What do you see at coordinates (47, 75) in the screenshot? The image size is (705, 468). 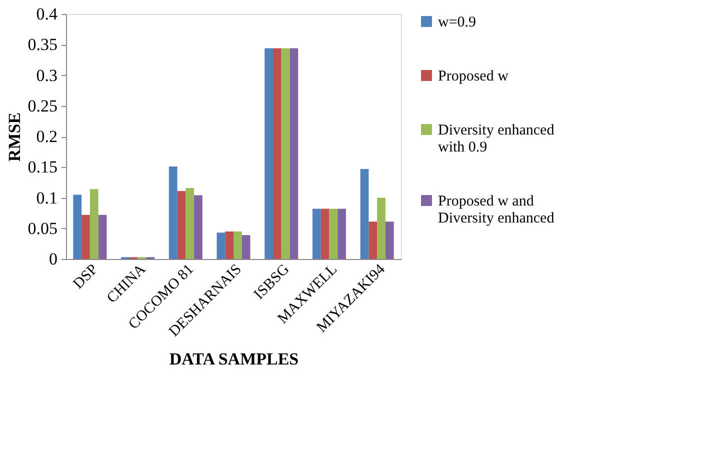 I see `y-tick-label: 0.3` at bounding box center [47, 75].